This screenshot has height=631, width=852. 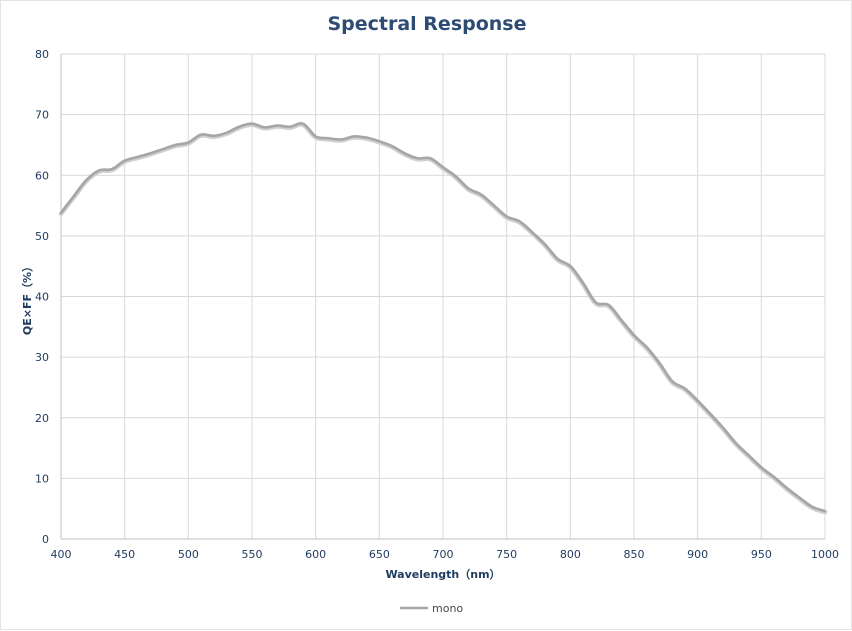 What do you see at coordinates (379, 554) in the screenshot?
I see `x-tick-label-650: 650` at bounding box center [379, 554].